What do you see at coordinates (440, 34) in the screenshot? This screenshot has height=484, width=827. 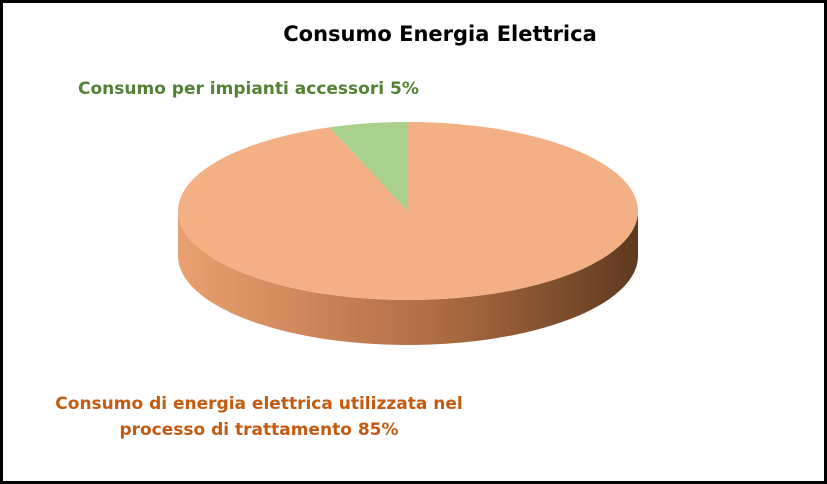 I see `chart-title: Consumo Energia Elettrica` at bounding box center [440, 34].